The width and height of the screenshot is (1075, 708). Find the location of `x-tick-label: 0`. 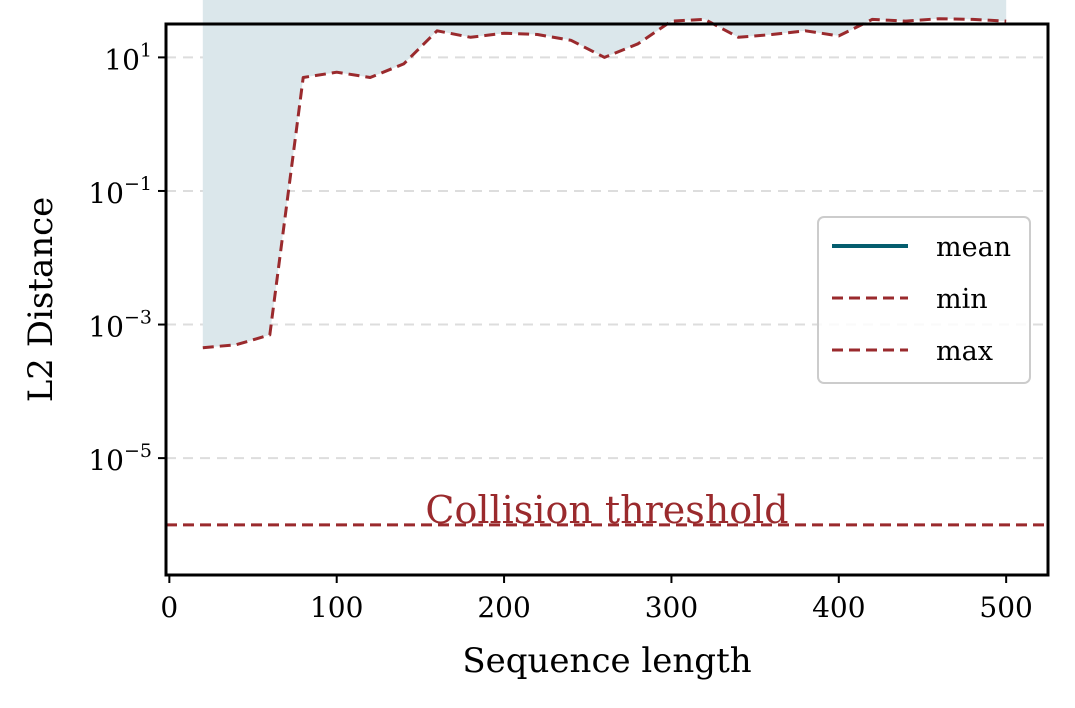

x-tick-label: 0 is located at coordinates (169, 607).